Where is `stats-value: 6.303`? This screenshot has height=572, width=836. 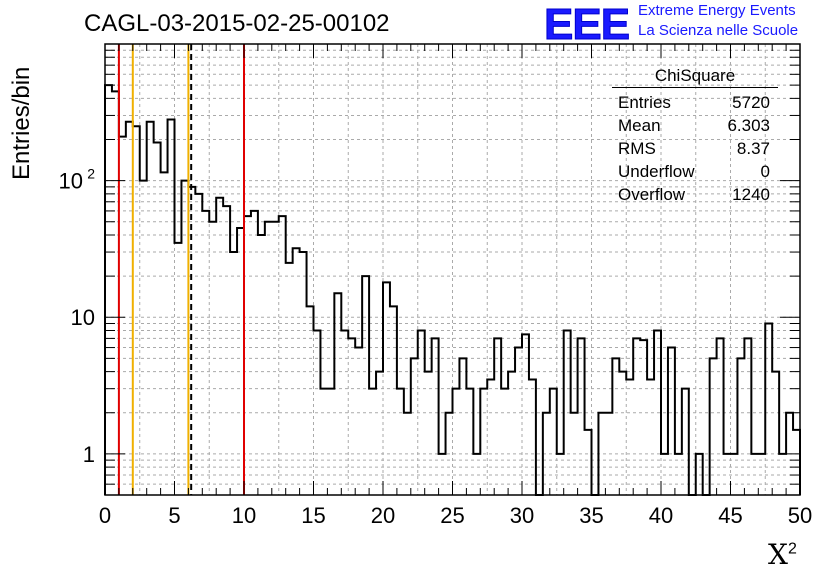
stats-value: 6.303 is located at coordinates (748, 125).